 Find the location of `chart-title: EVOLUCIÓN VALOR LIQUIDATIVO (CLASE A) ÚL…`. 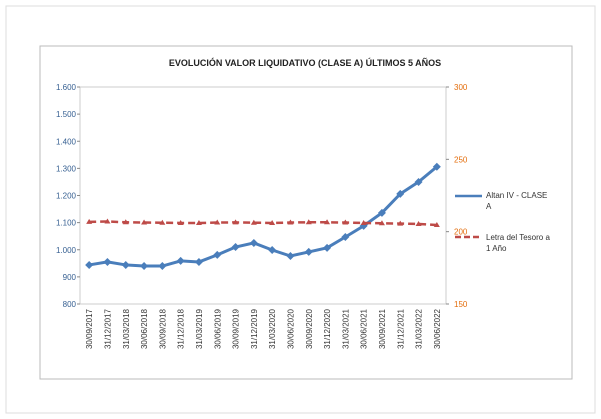

chart-title: EVOLUCIÓN VALOR LIQUIDATIVO (CLASE A) ÚL… is located at coordinates (305, 62).